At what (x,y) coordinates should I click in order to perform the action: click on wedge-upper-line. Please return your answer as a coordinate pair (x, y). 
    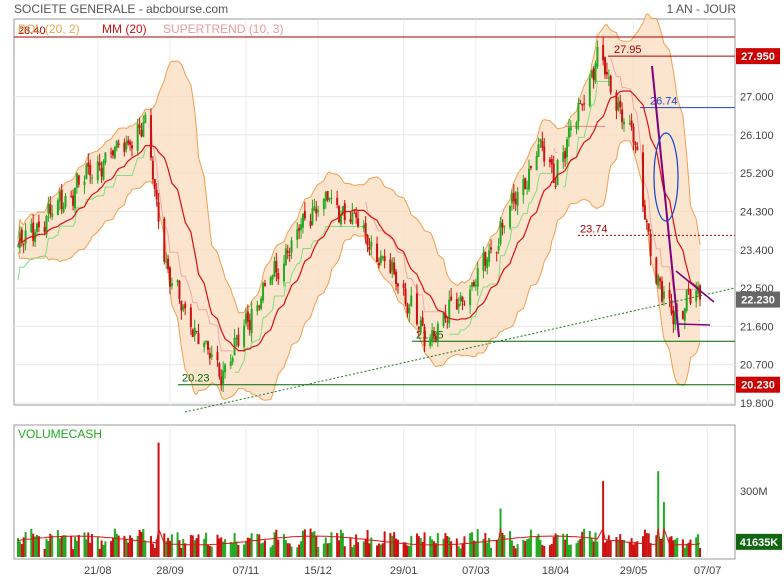
    Looking at the image, I should click on (695, 286).